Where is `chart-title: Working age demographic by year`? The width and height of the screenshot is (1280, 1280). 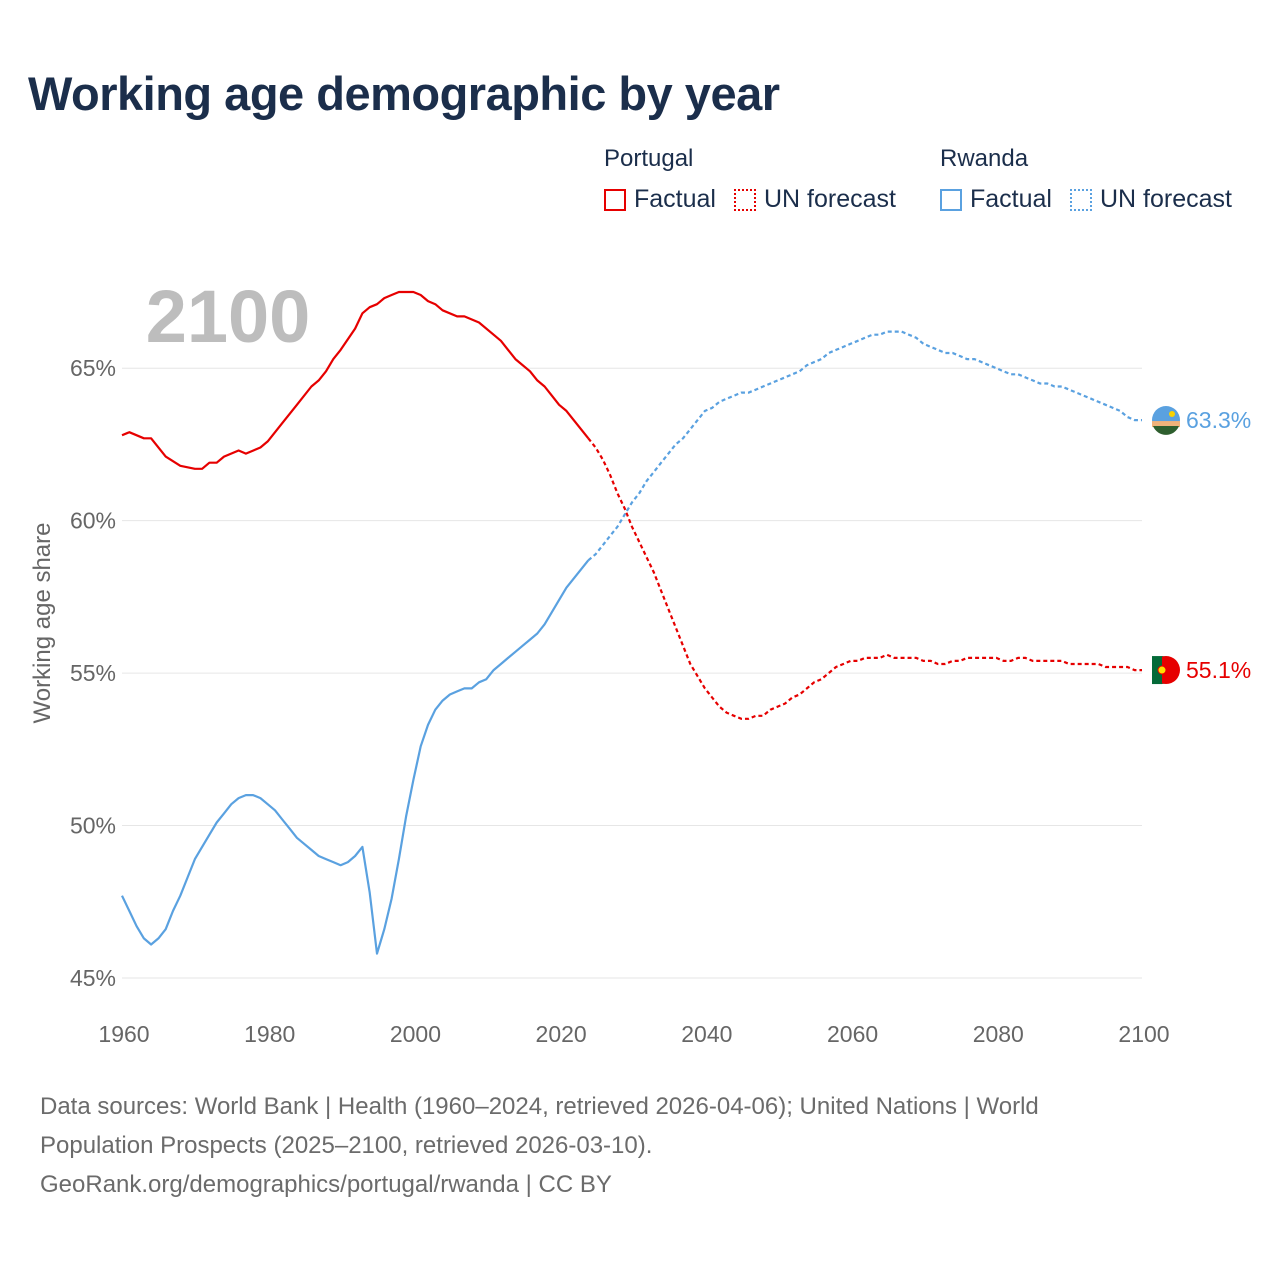
chart-title: Working age demographic by year is located at coordinates (404, 93).